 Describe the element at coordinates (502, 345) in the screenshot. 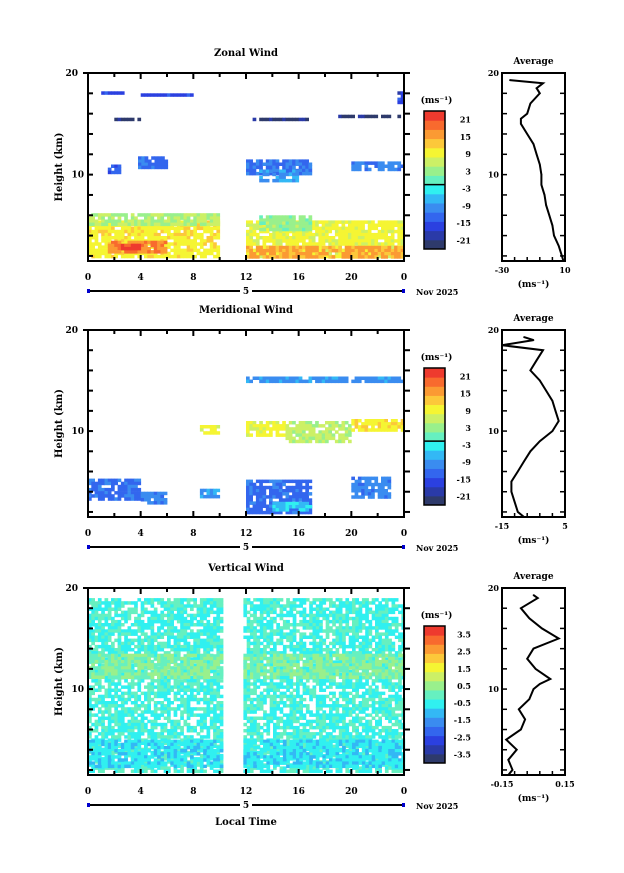

I see `profile-point` at that location.